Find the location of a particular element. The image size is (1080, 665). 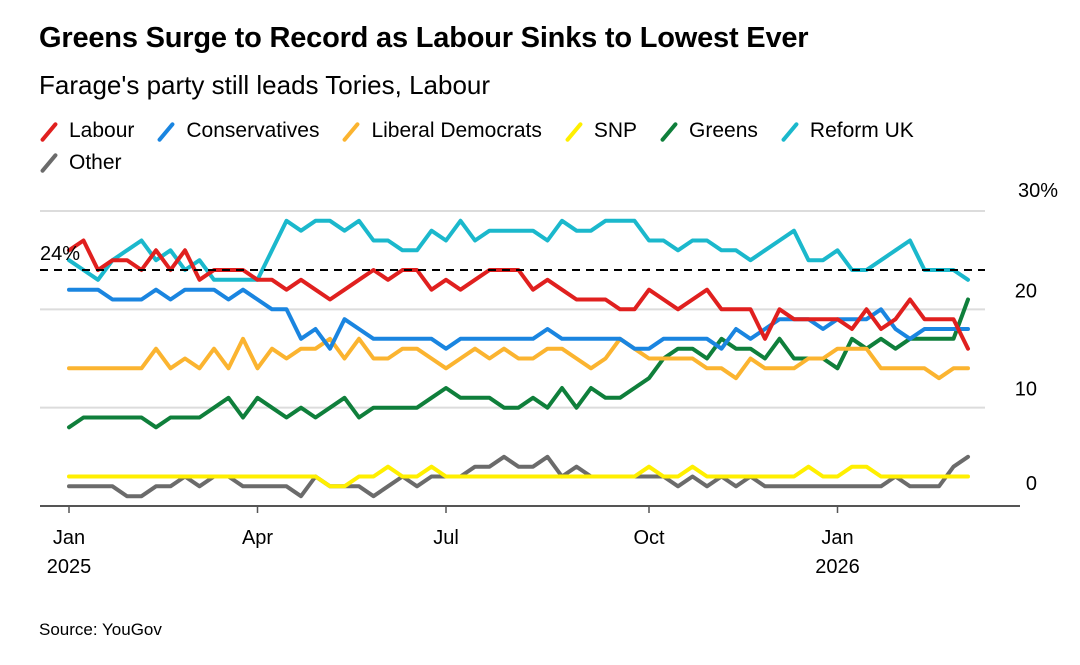

legend-item-reform-uk: Reform UK is located at coordinates (847, 130).